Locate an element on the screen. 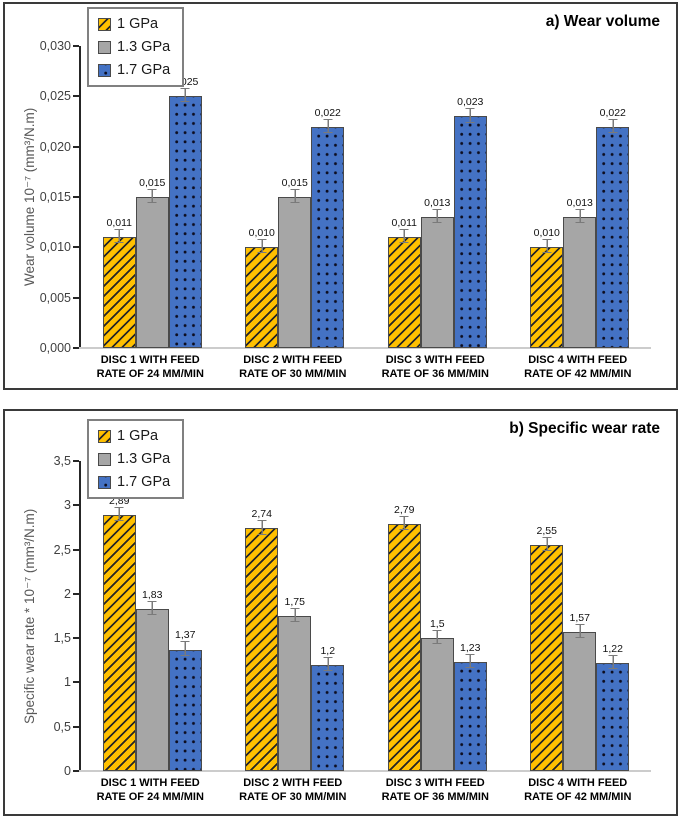 This screenshot has height=819, width=685. panel-title: a) Wear volume is located at coordinates (602, 21).